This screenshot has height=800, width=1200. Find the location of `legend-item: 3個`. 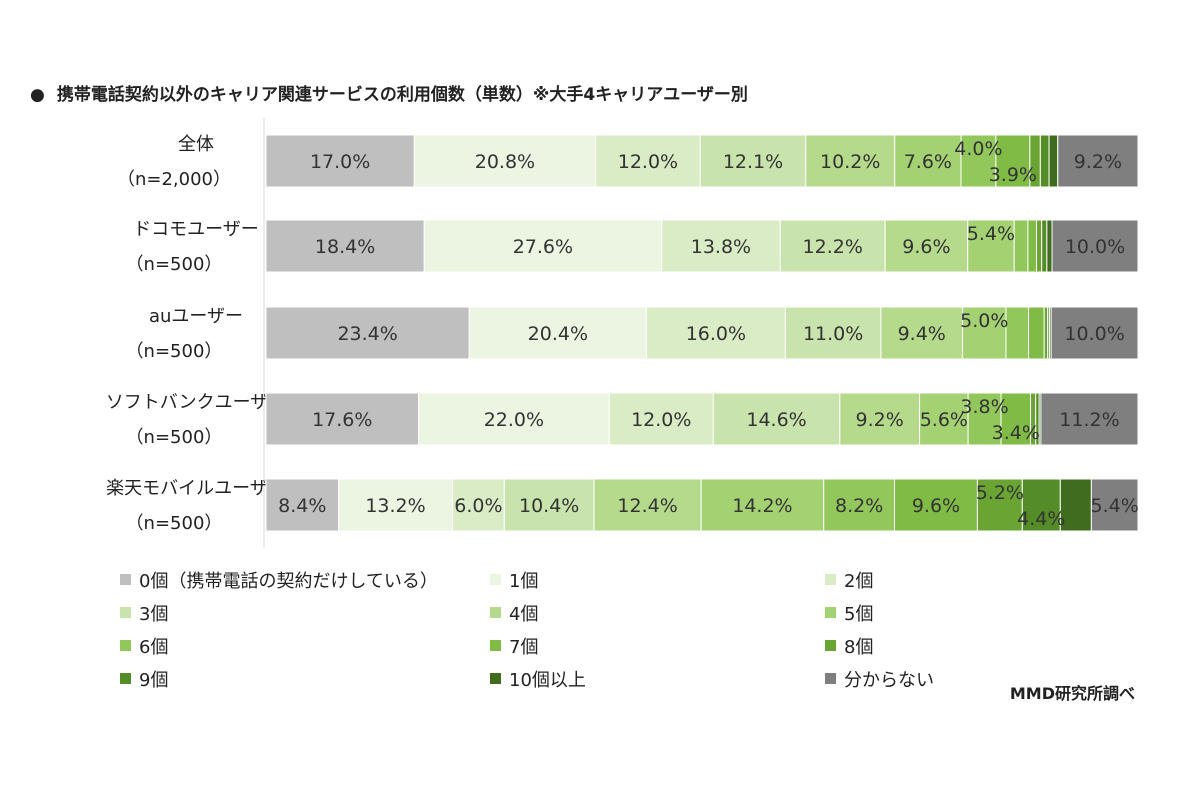

legend-item: 3個 is located at coordinates (305, 613).